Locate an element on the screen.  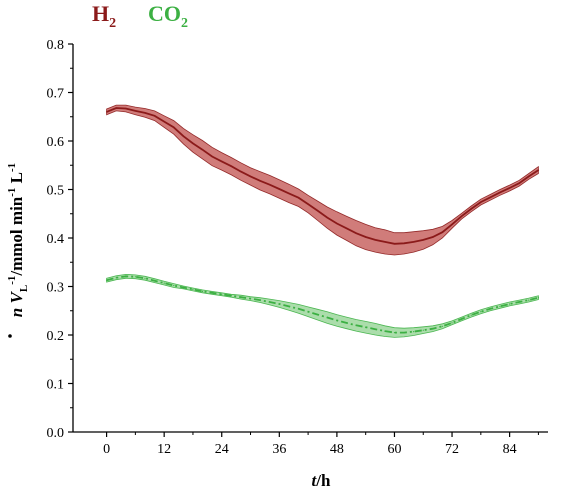
y-axis-title: n VL-1/mmol min-1 L-1 is located at coordinates (18, 240).